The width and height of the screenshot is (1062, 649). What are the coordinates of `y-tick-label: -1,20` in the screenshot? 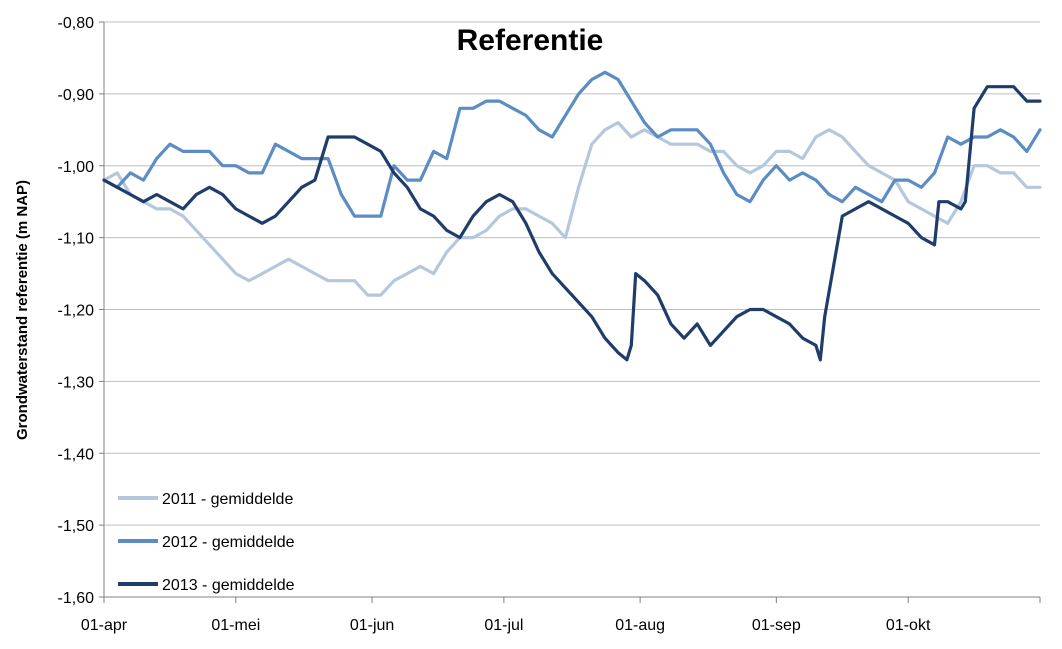 It's located at (76, 311).